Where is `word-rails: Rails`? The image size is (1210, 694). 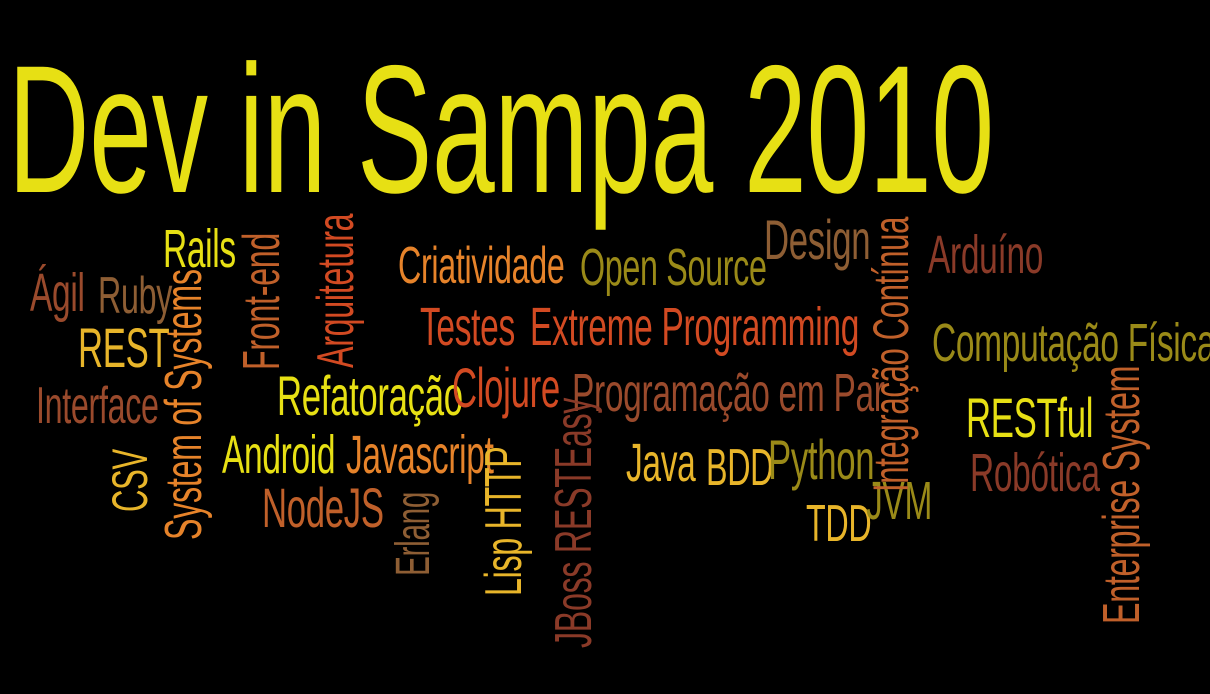 word-rails: Rails is located at coordinates (199, 249).